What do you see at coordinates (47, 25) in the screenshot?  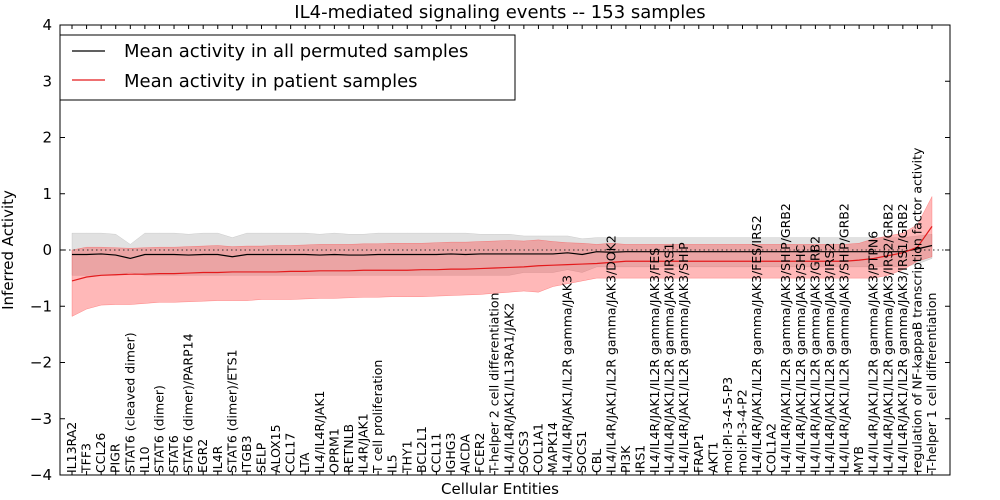 I see `y-tick-label: 4` at bounding box center [47, 25].